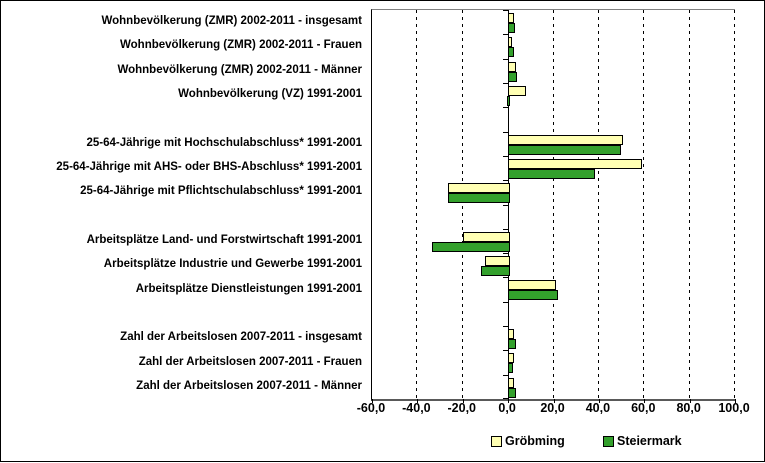  Describe the element at coordinates (535, 441) in the screenshot. I see `legend-label-groebming: Gröbming` at that location.